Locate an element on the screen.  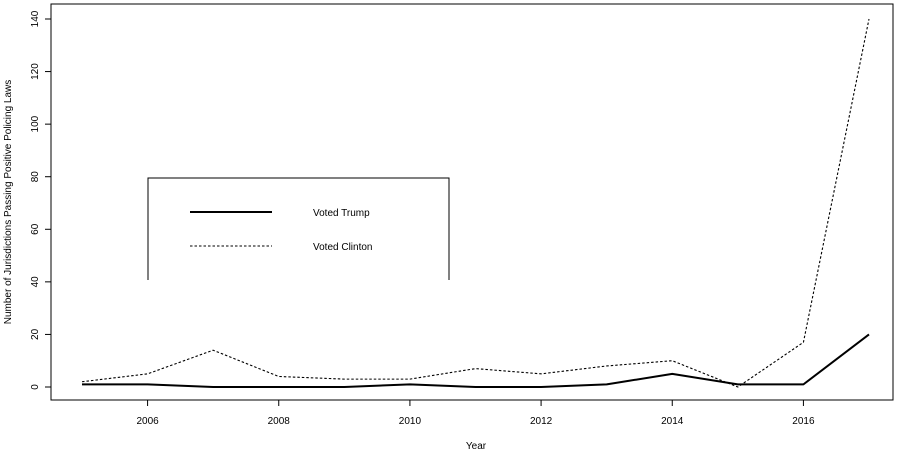
y-tick-label: 20 is located at coordinates (35, 334).